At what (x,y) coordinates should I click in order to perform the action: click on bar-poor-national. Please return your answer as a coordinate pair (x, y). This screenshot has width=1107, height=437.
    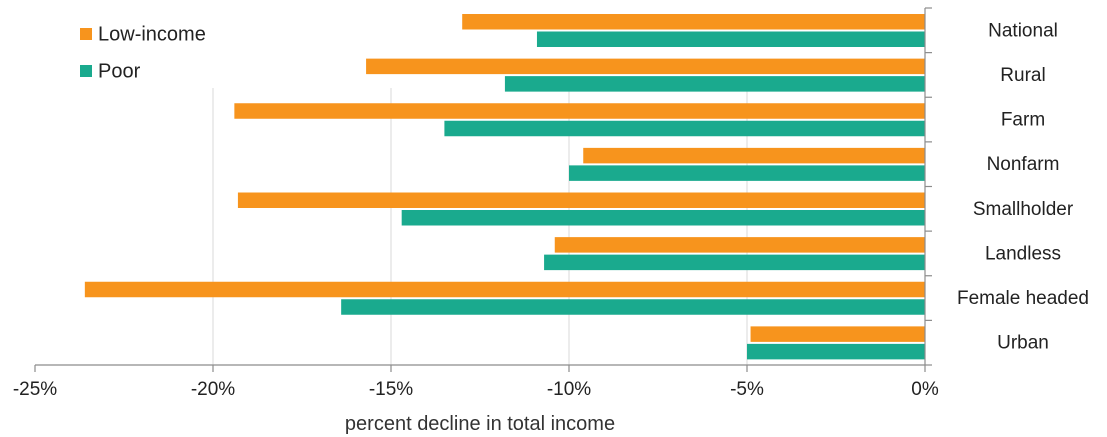
    Looking at the image, I should click on (730, 39).